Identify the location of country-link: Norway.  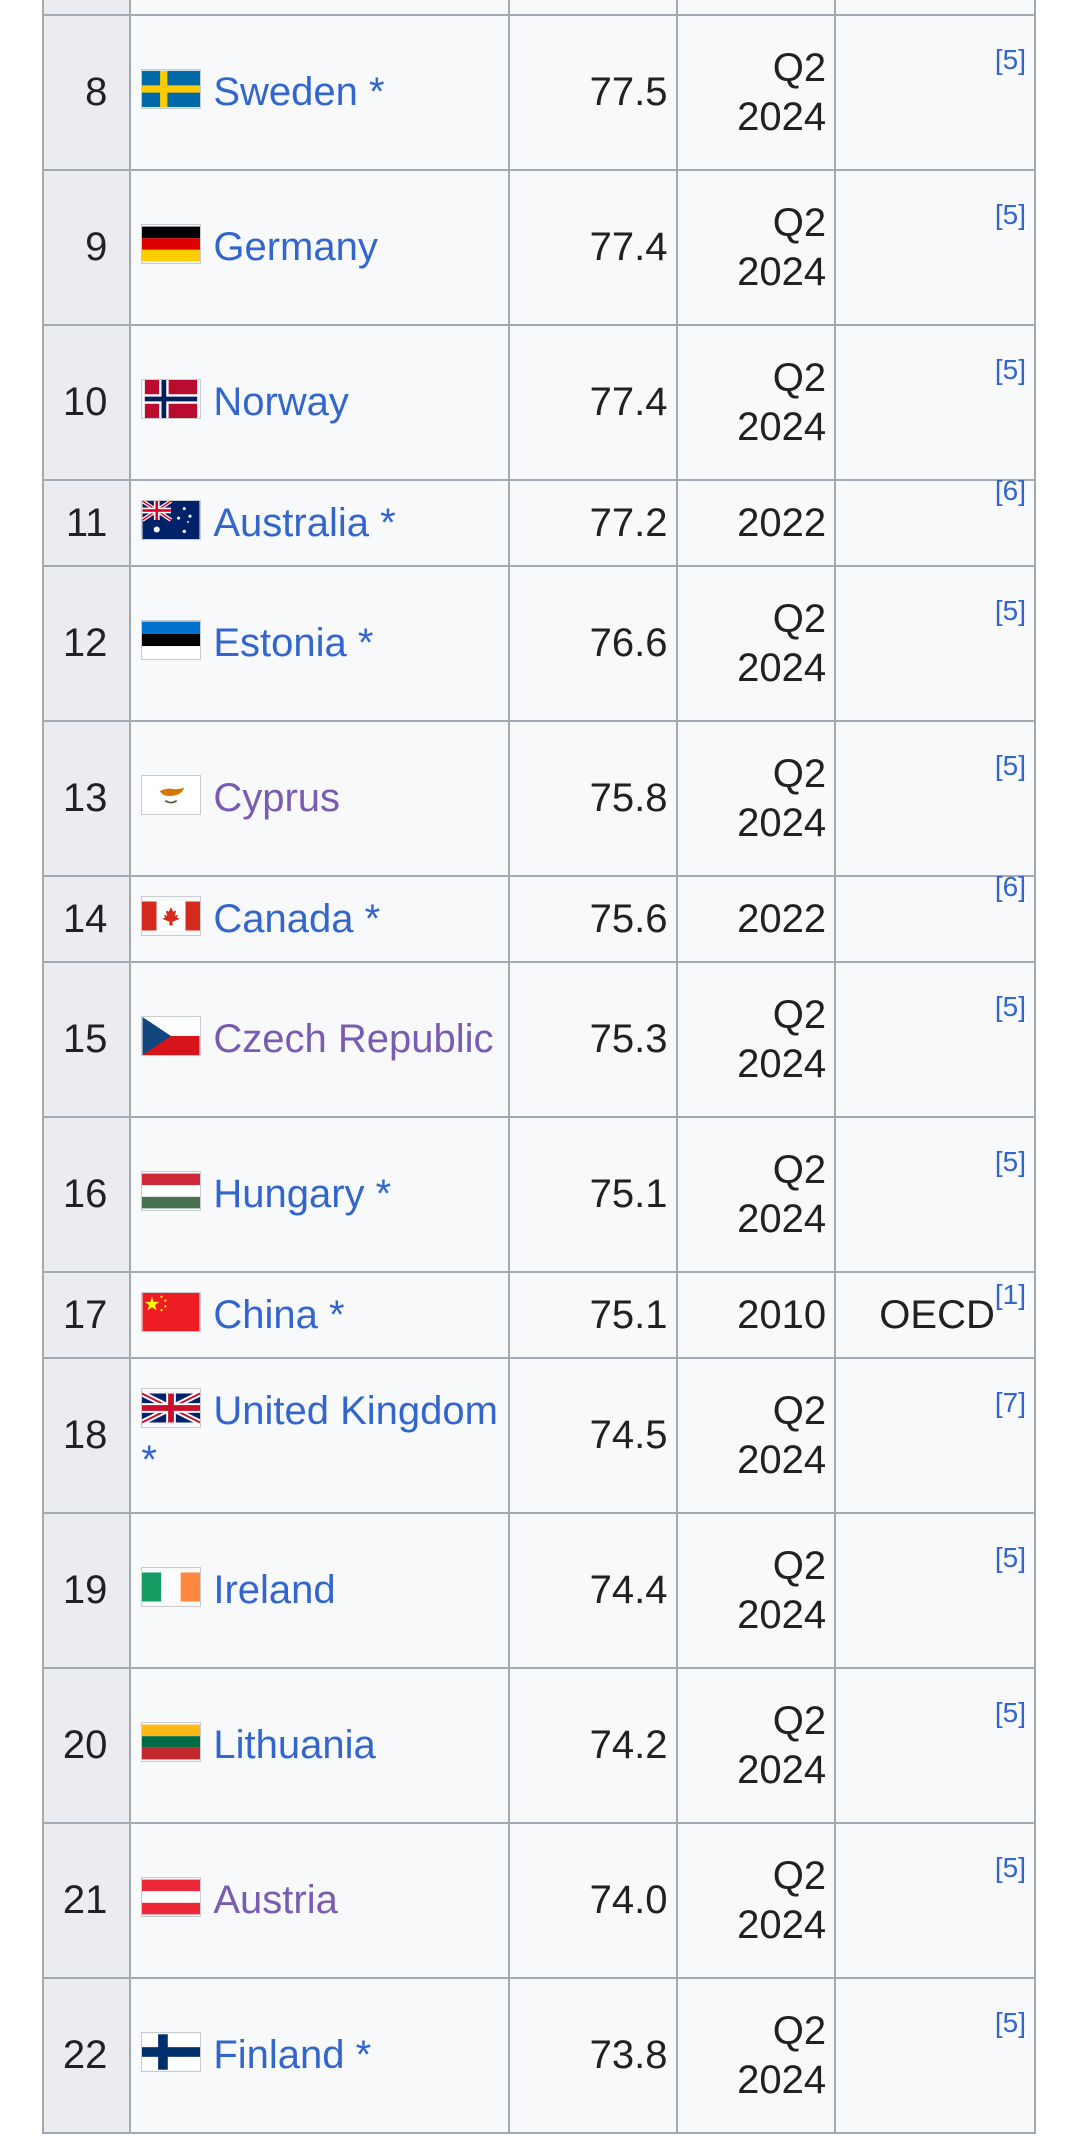
(281, 402).